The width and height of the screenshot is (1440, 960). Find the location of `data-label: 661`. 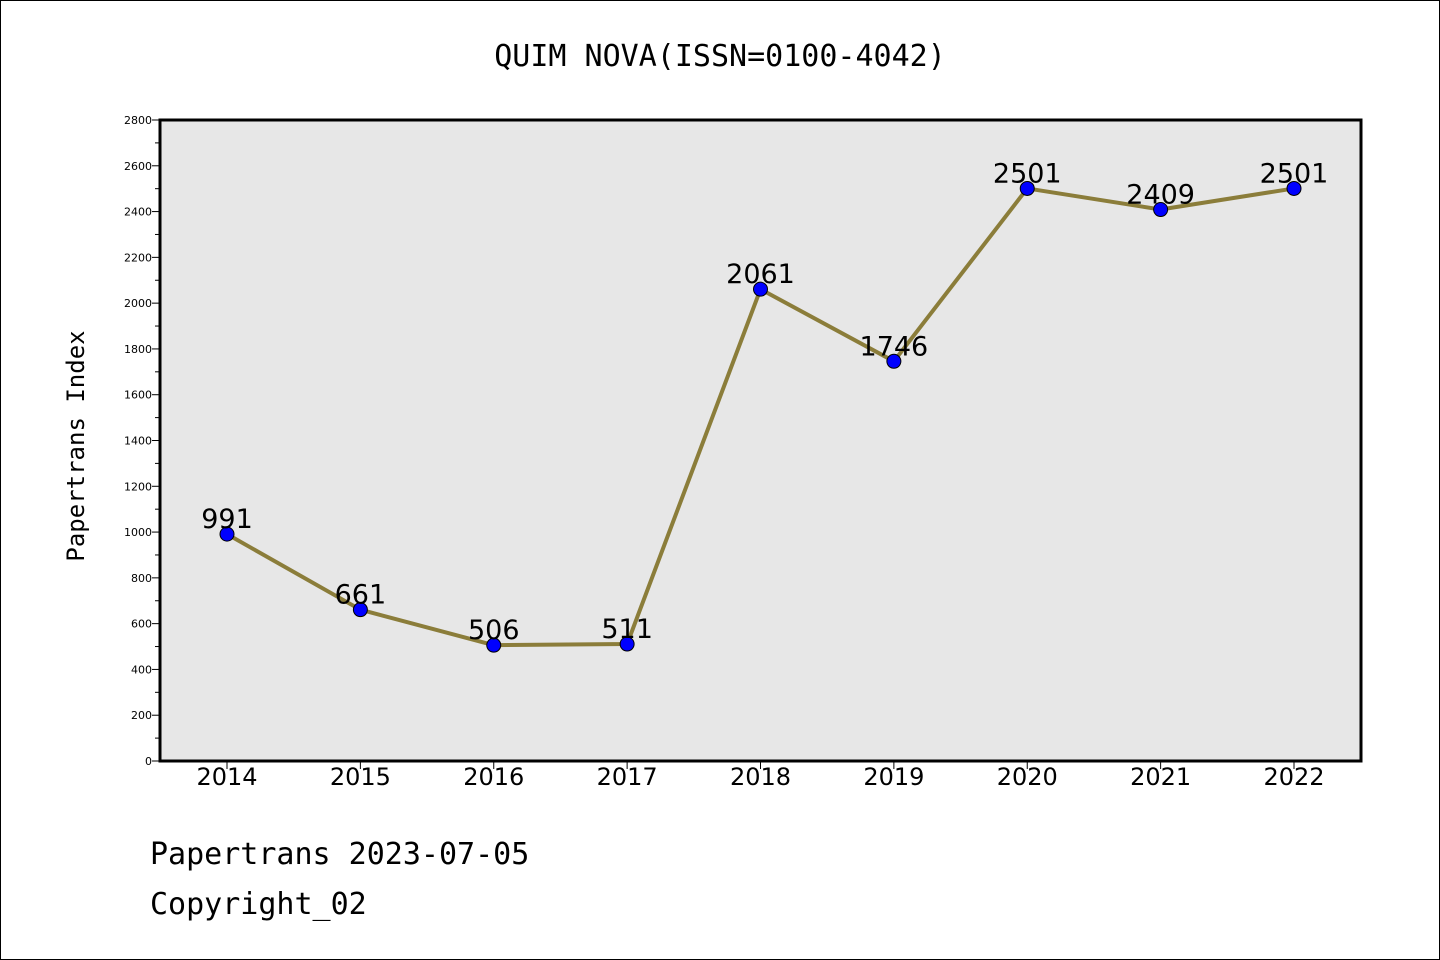

data-label: 661 is located at coordinates (361, 595).